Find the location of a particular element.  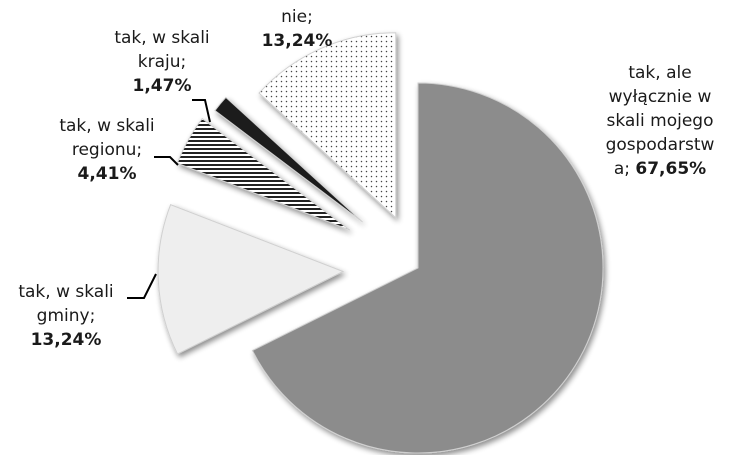

label-gmina-value: 13,24% is located at coordinates (66, 340).